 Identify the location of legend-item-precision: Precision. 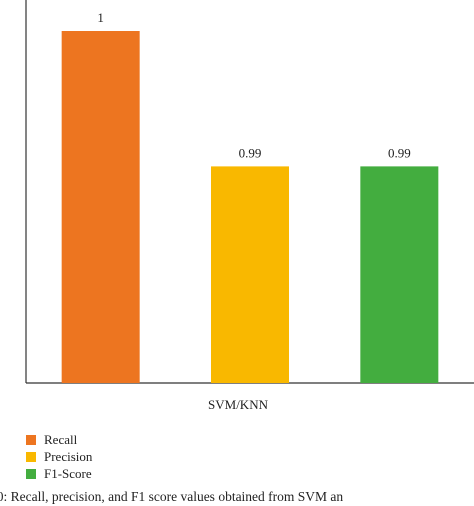
(59, 456).